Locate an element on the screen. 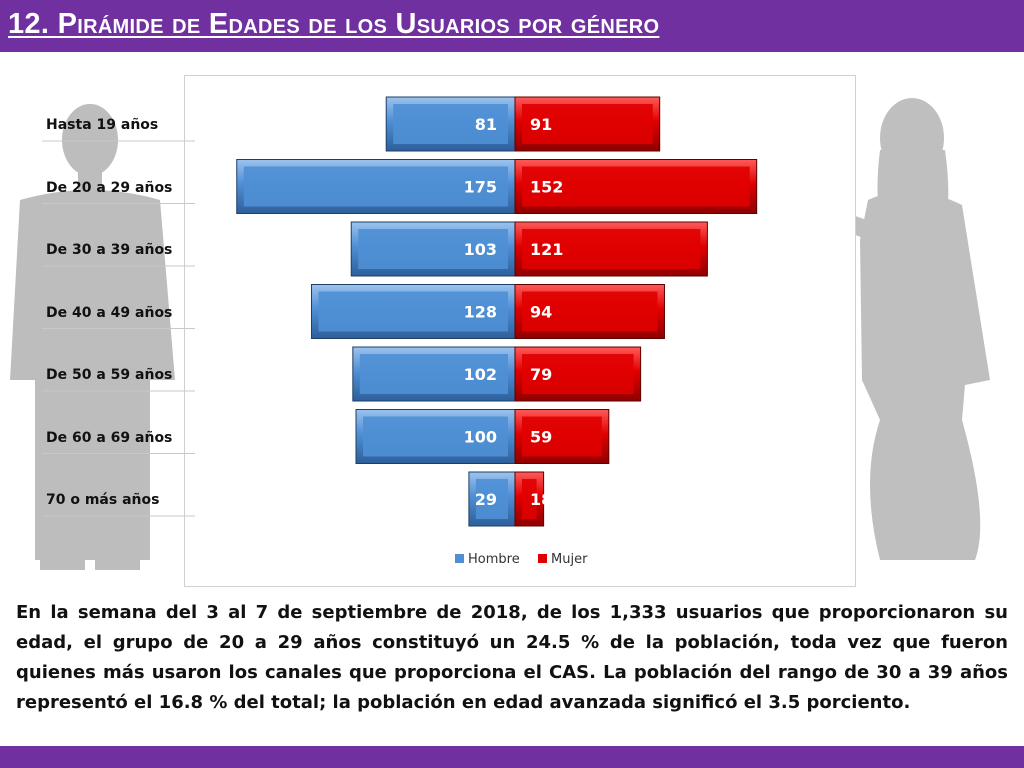  data-label-hombre: 29 is located at coordinates (486, 499).